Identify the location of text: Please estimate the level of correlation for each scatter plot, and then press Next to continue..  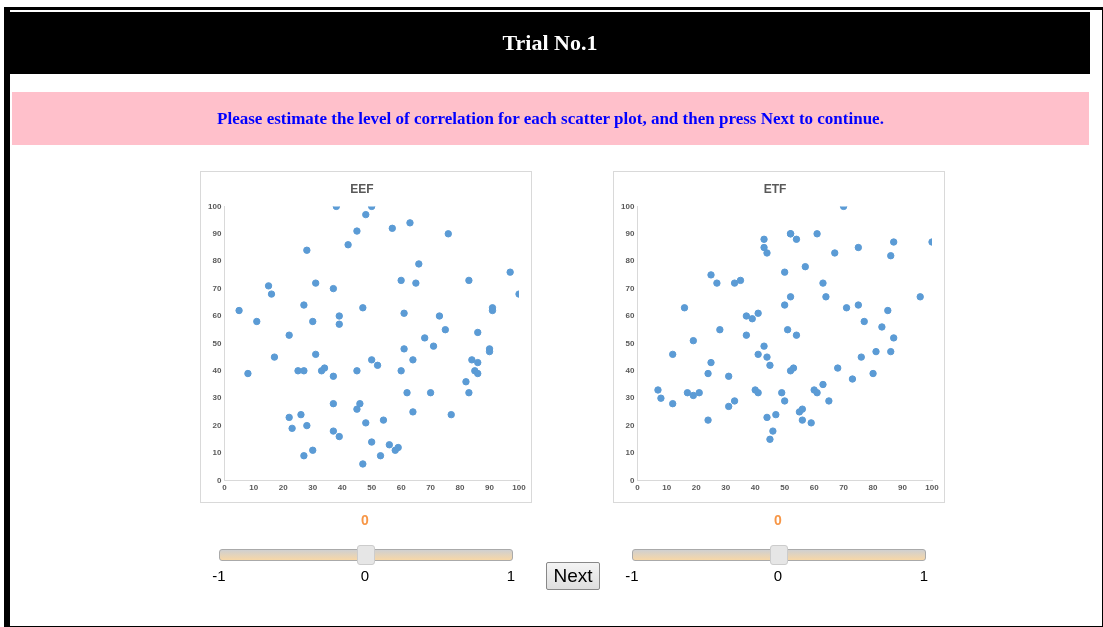
(550, 118).